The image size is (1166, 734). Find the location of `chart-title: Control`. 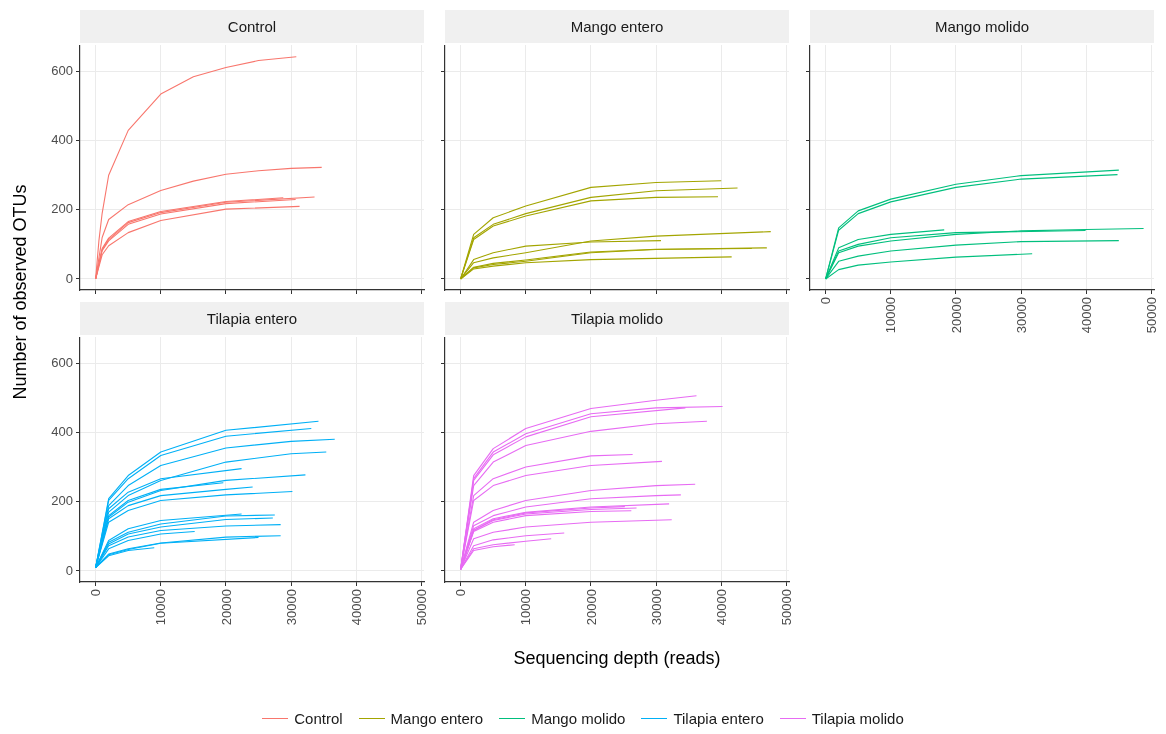

chart-title: Control is located at coordinates (252, 26).